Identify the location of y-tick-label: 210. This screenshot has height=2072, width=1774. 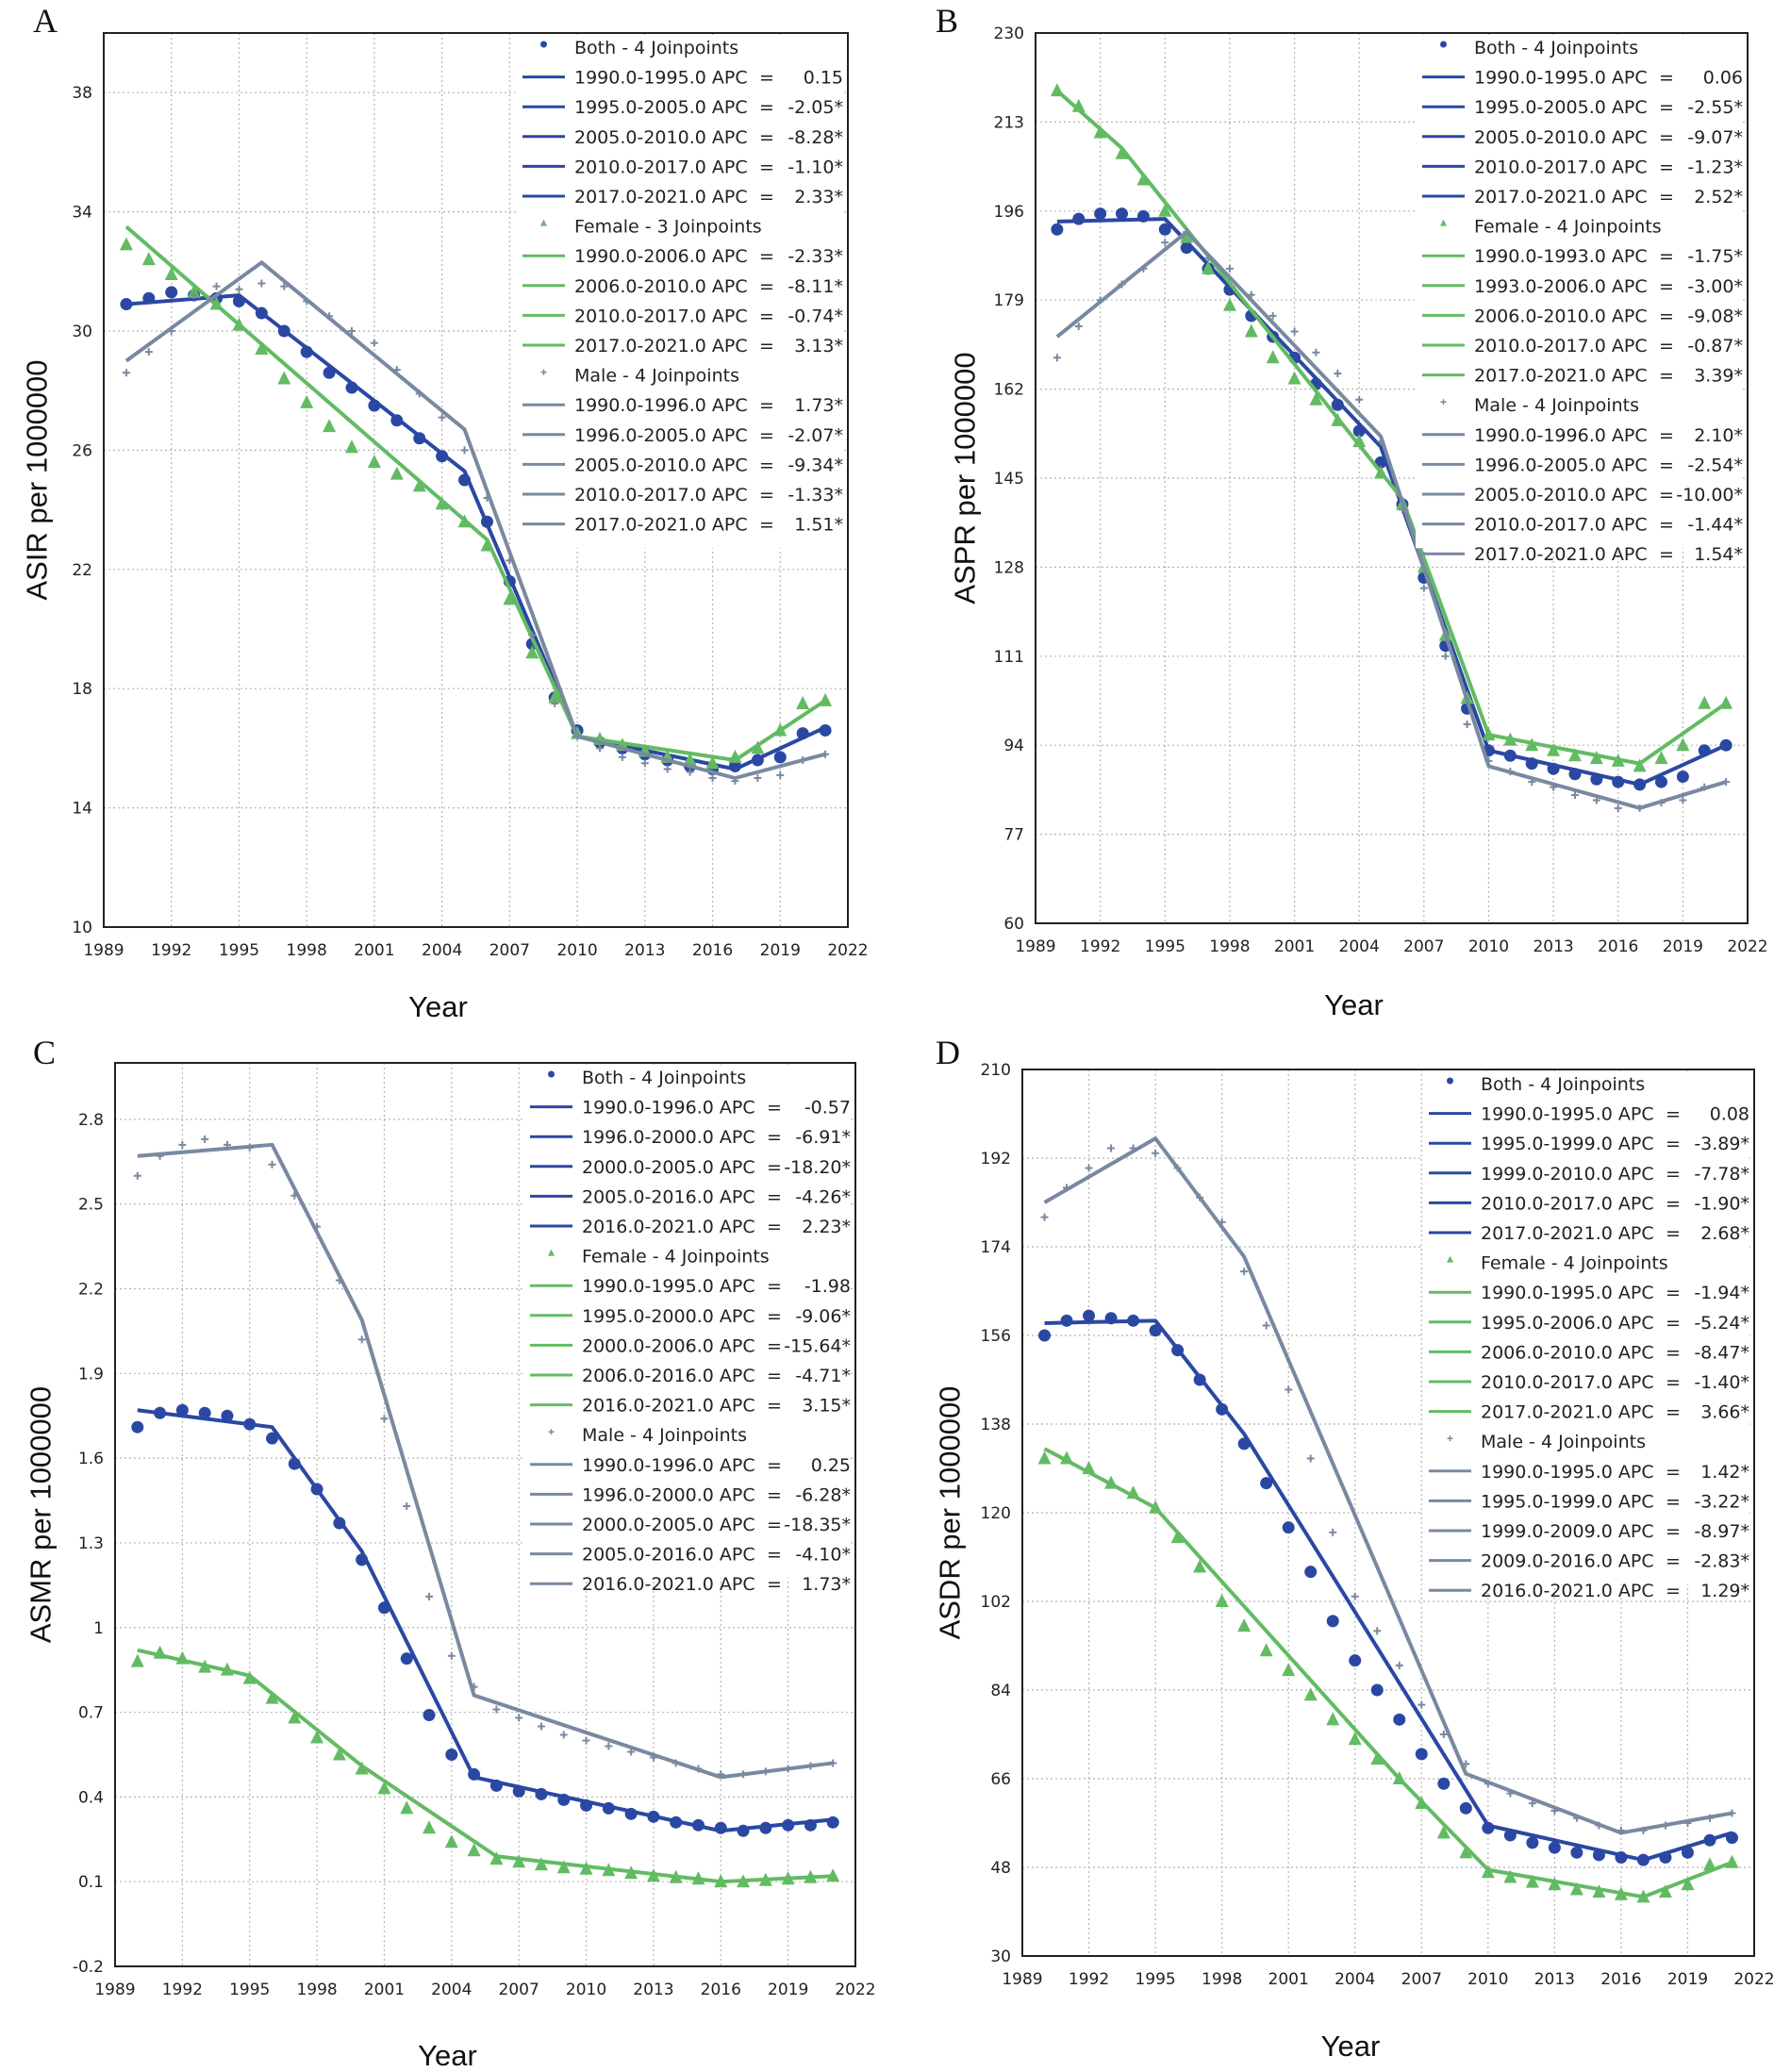
(996, 1071).